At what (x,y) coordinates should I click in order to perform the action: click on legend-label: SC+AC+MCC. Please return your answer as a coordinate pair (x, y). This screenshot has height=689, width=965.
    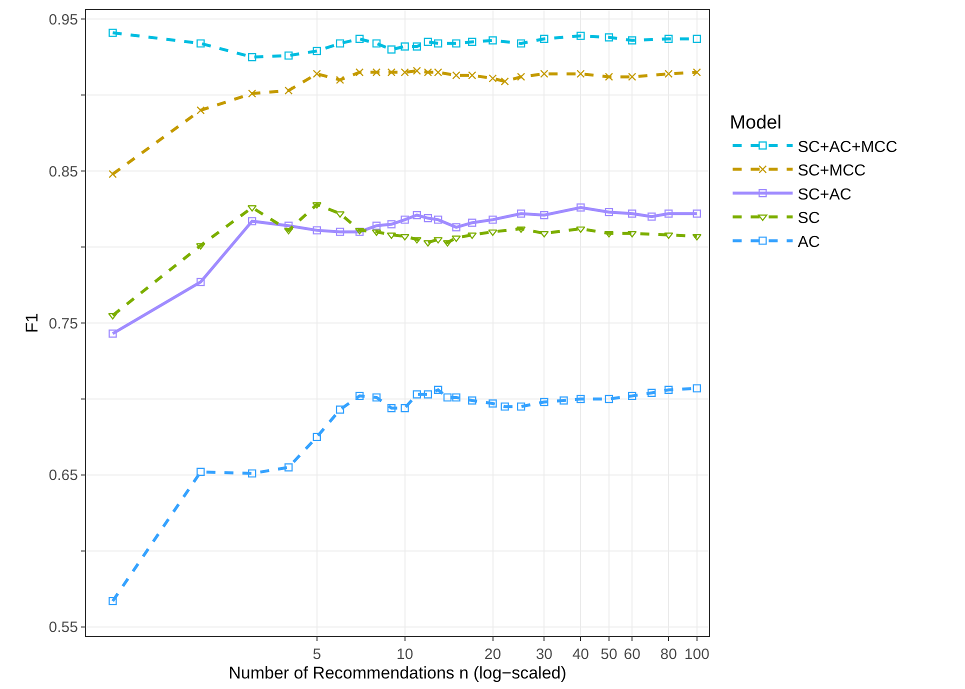
    Looking at the image, I should click on (848, 147).